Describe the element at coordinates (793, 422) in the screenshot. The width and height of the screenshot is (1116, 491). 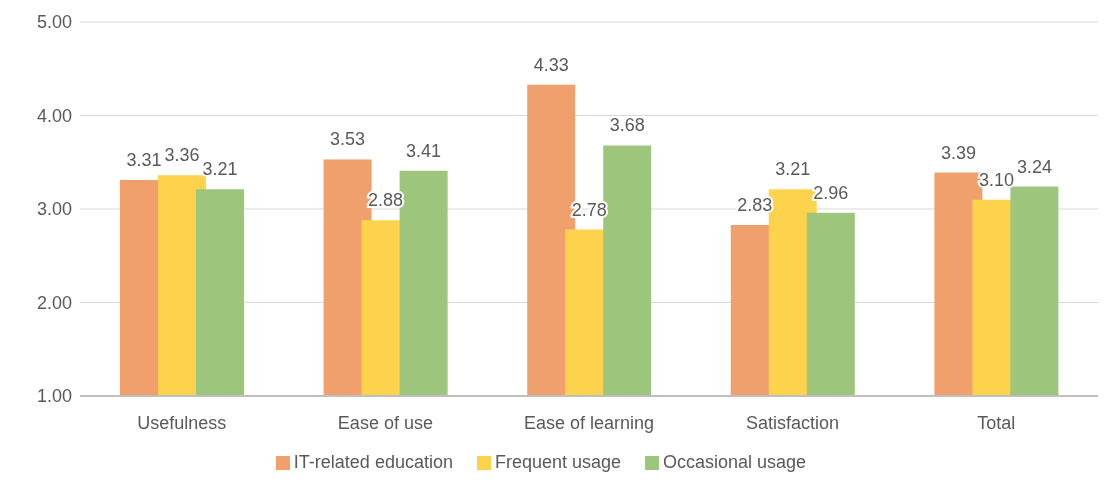
I see `x-tick-label: Satisfaction` at that location.